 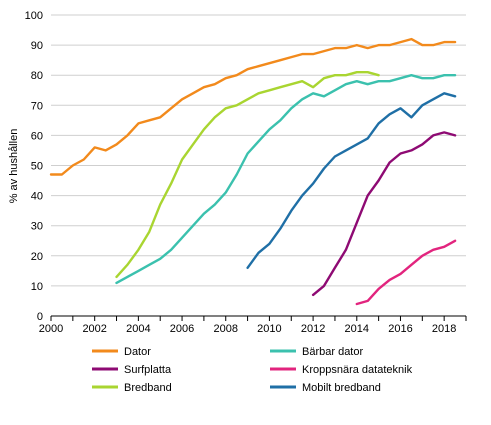 I want to click on y-tick-label: 80, so click(x=37, y=76).